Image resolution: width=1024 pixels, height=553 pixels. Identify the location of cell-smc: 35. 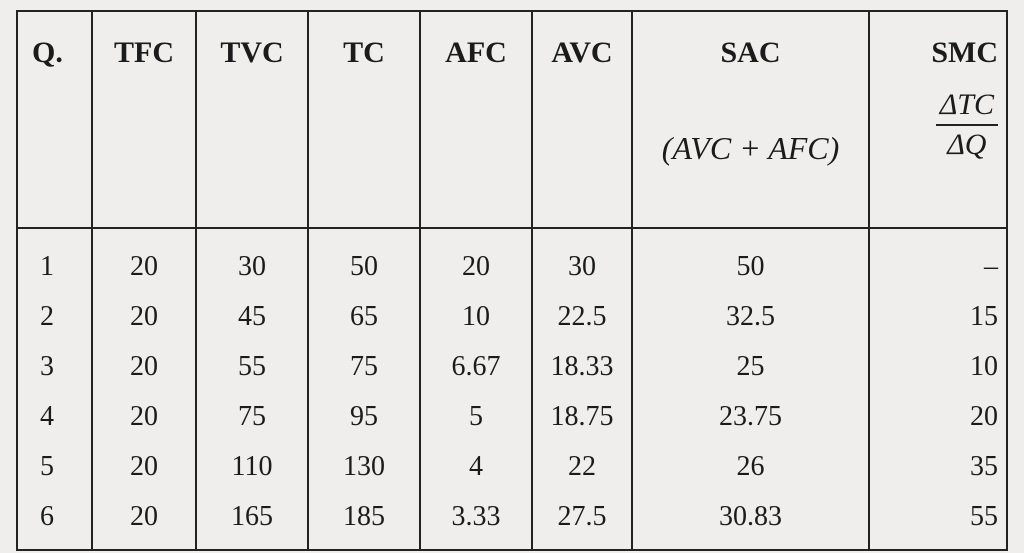
(938, 467).